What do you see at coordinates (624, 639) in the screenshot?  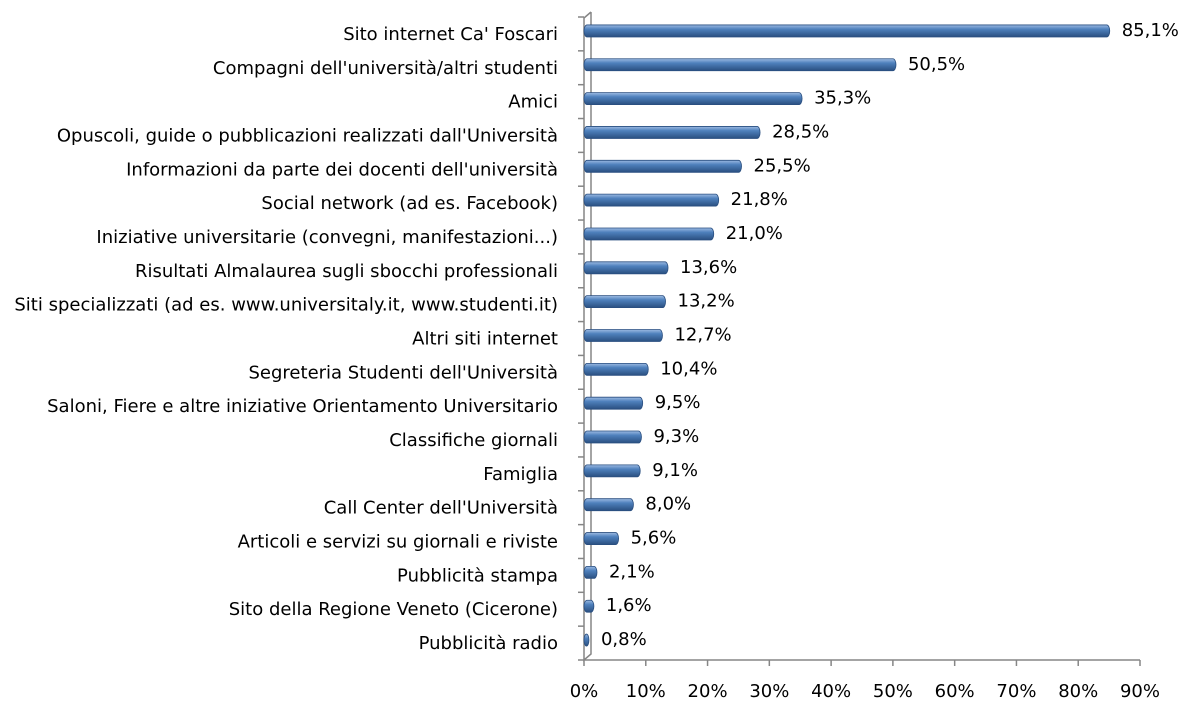 I see `value-label: 0,8%` at bounding box center [624, 639].